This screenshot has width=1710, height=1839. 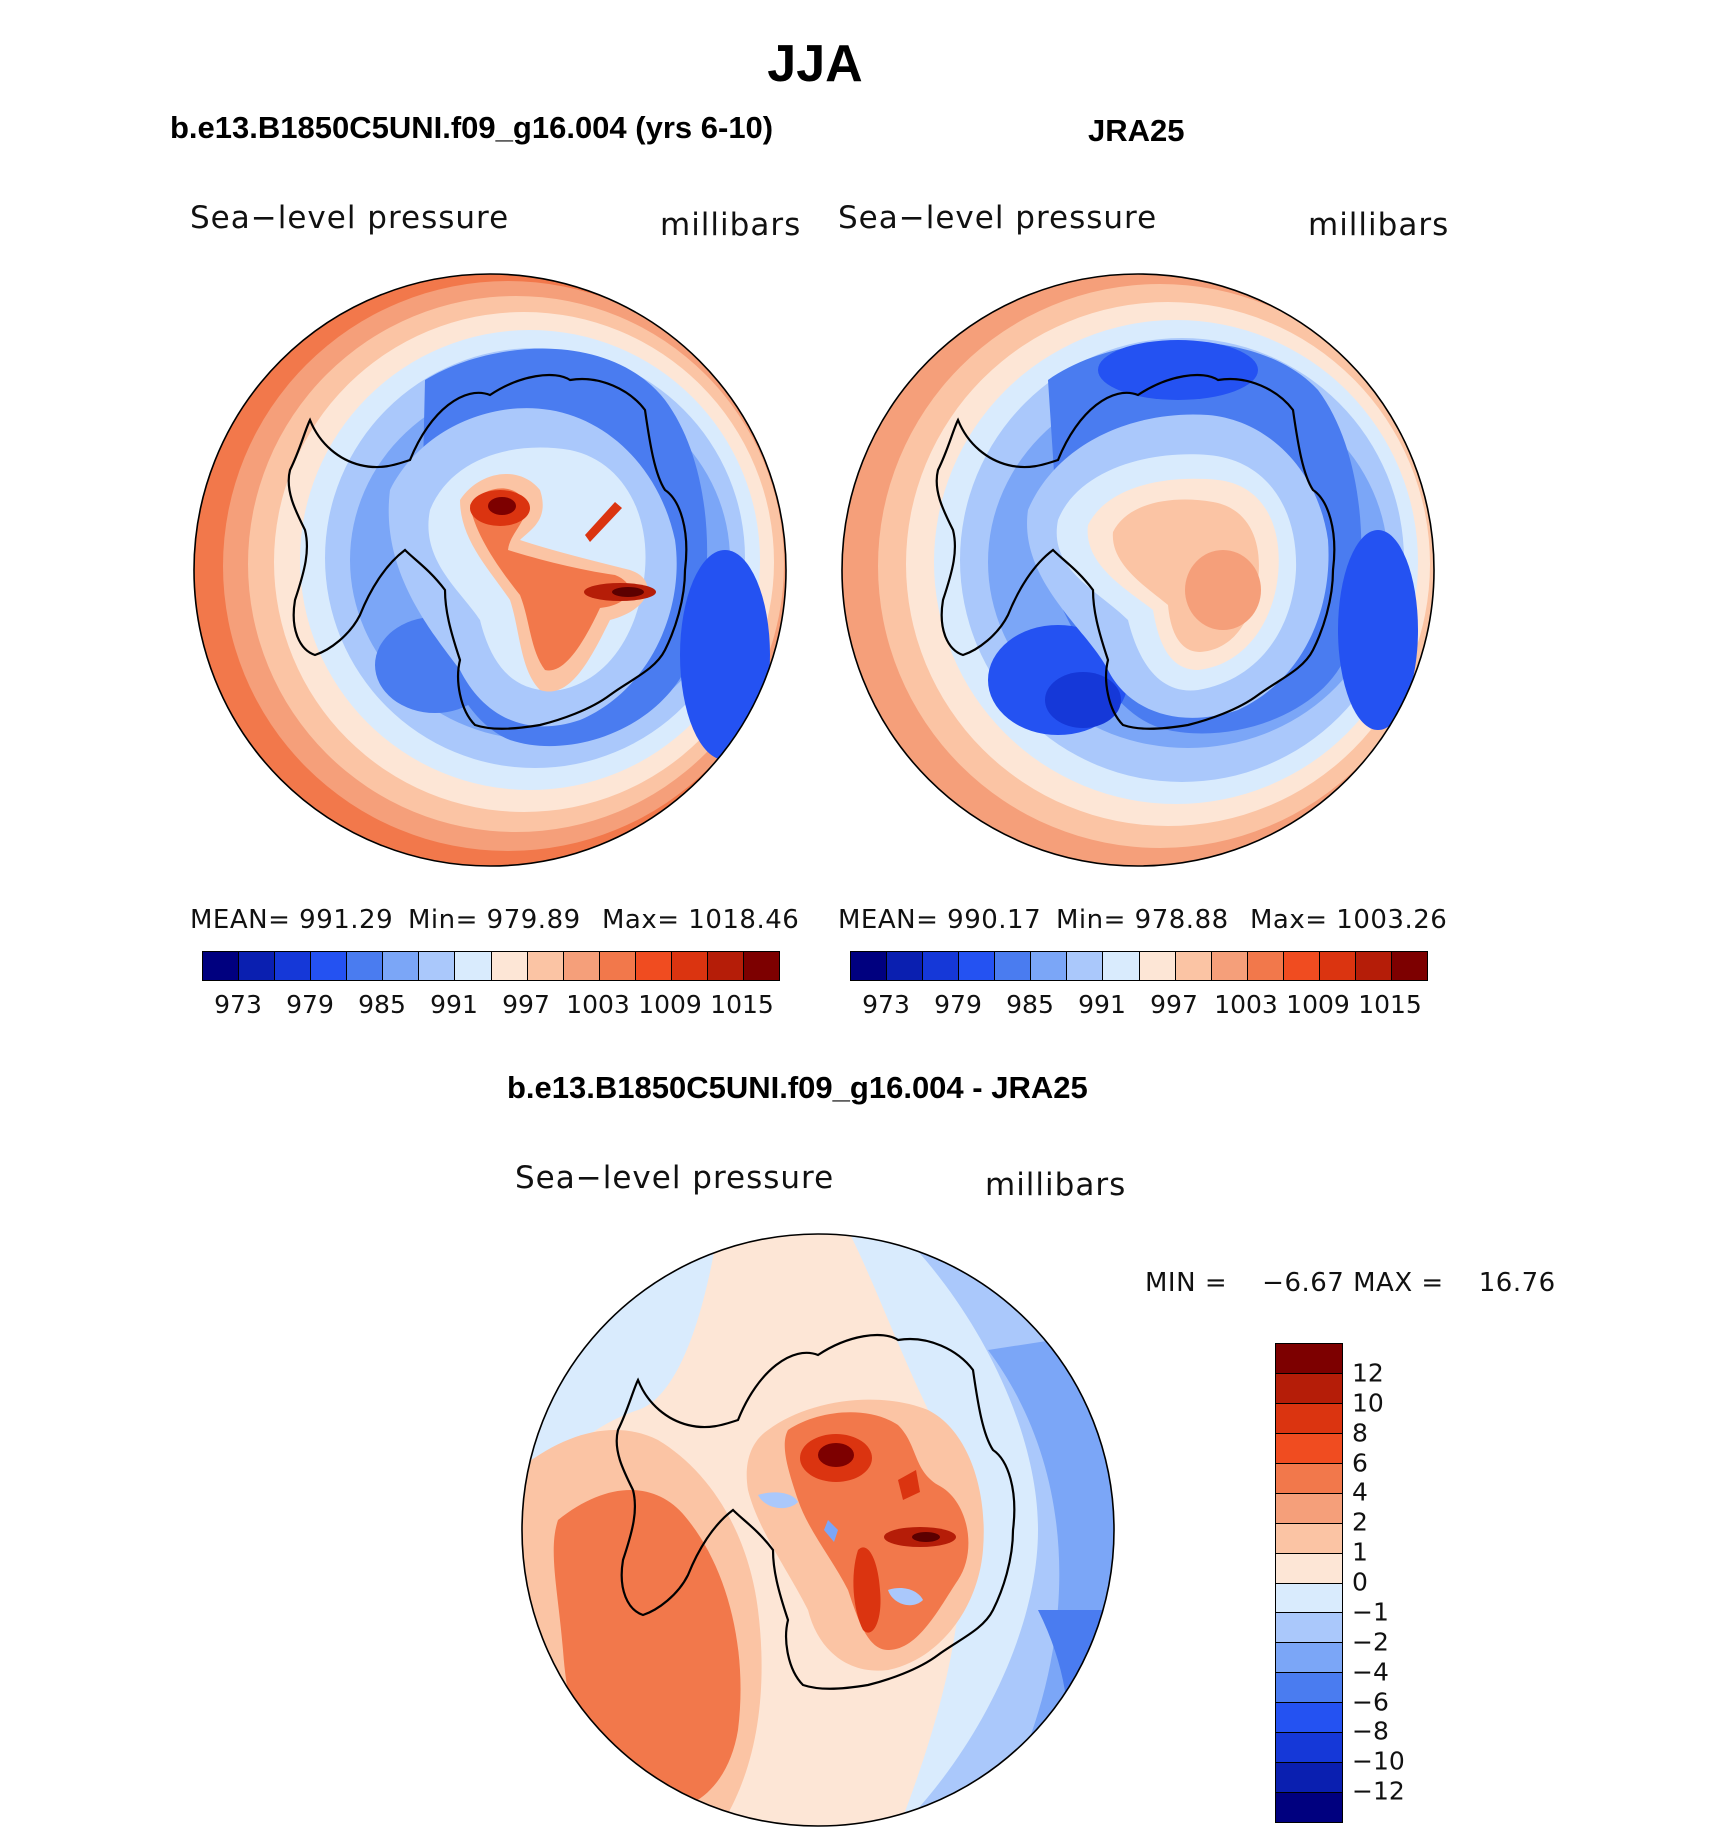 I want to click on diff-colorbar, so click(x=1309, y=1583).